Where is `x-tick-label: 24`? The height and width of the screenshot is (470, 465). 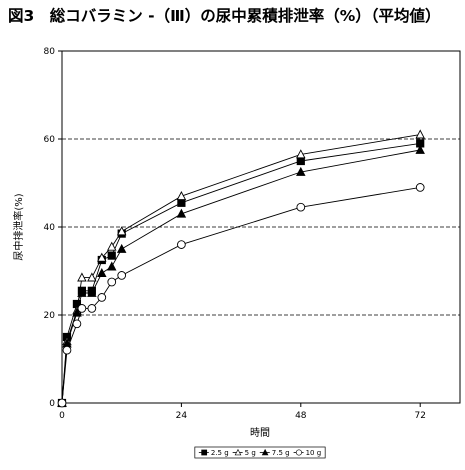 x-tick-label: 24 is located at coordinates (182, 416).